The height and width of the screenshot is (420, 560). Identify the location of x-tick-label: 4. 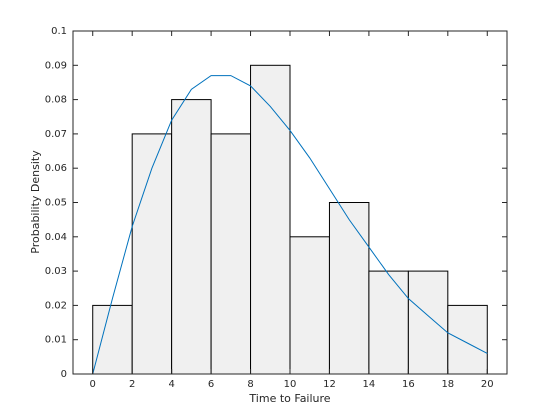
(171, 384).